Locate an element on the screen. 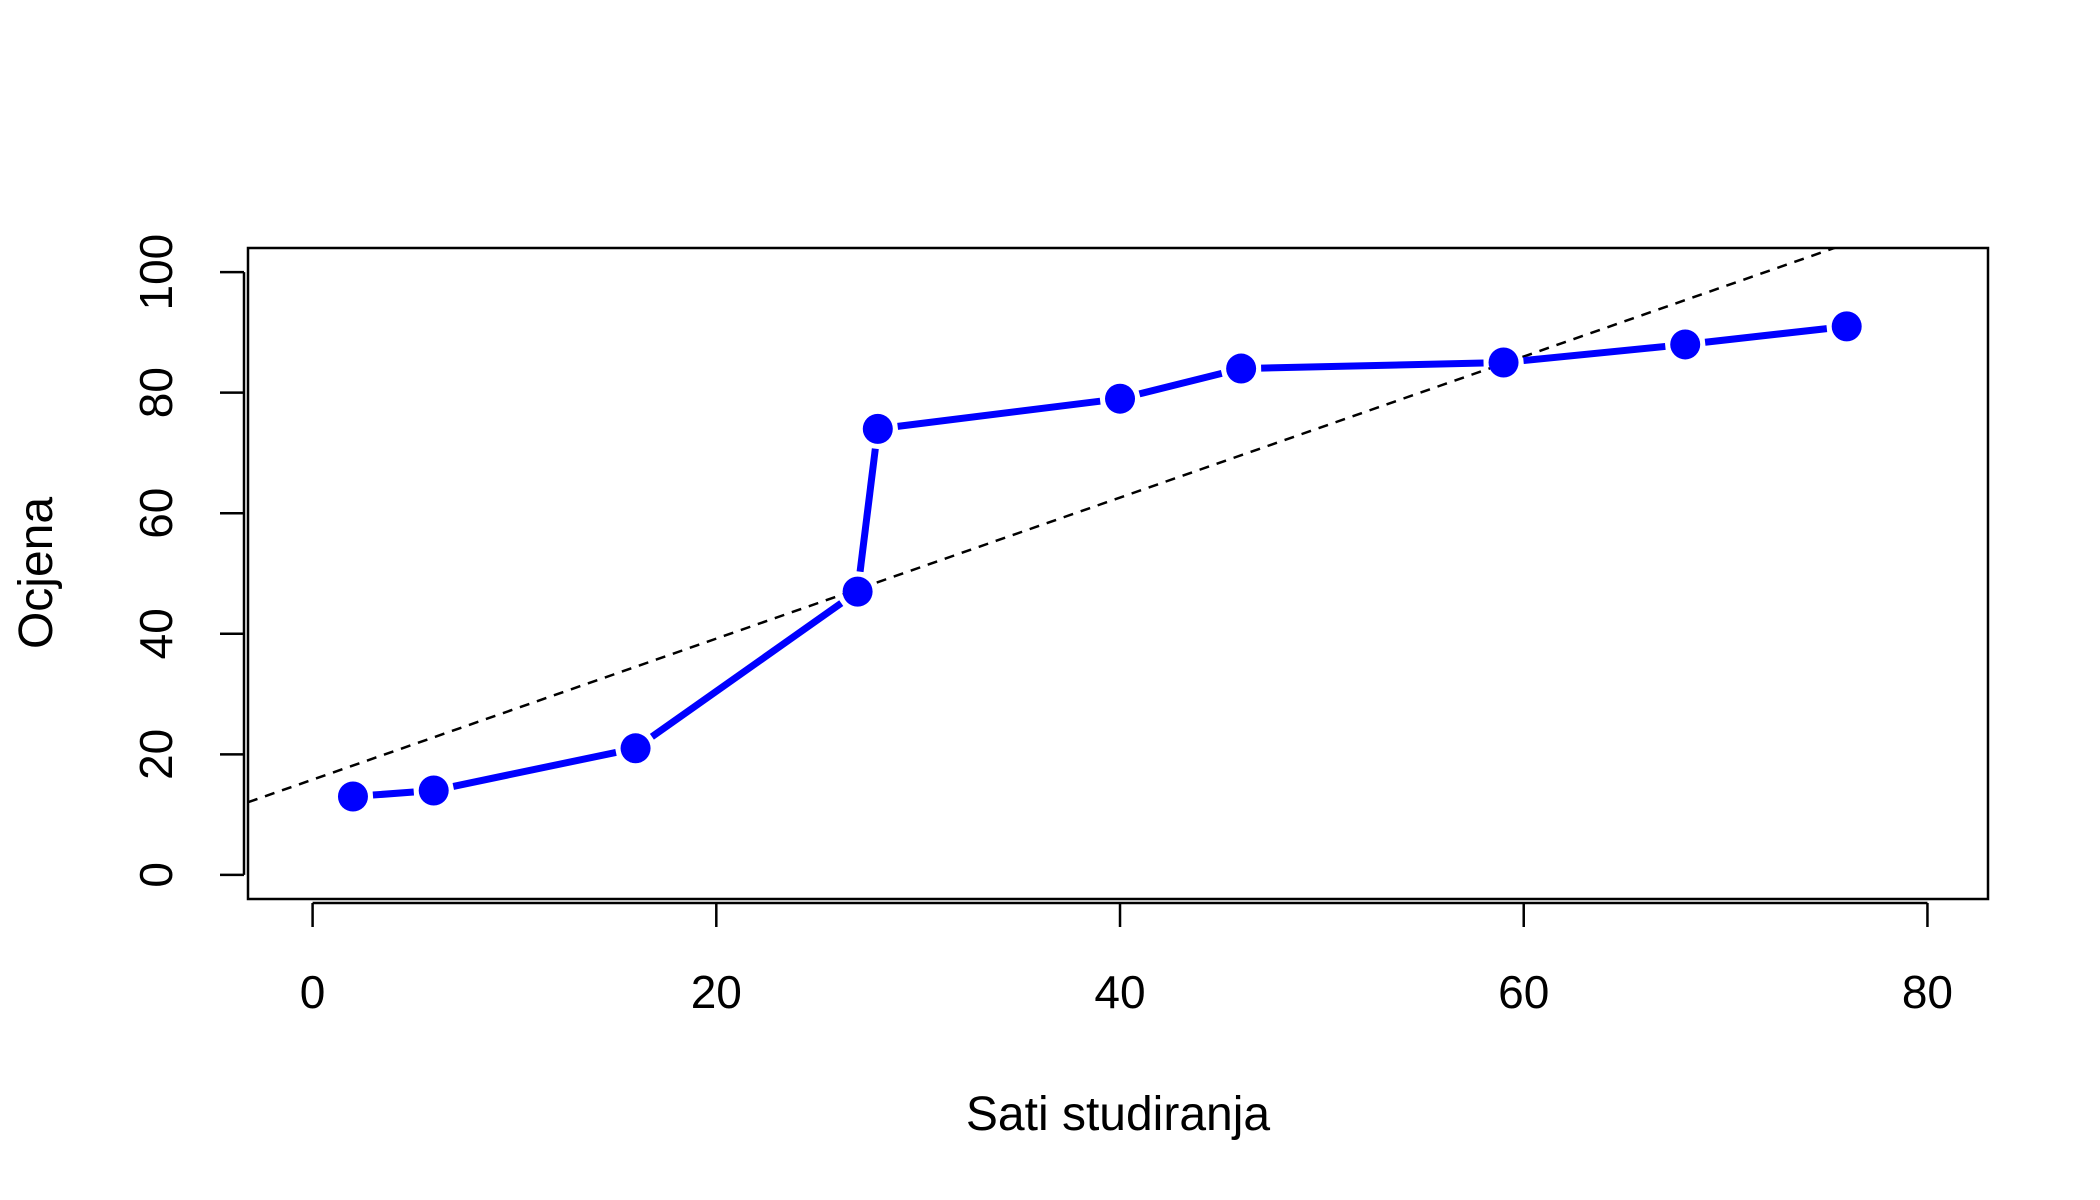 The height and width of the screenshot is (1200, 2100). x-axis: 0 20 40 60 80 is located at coordinates (1126, 959).